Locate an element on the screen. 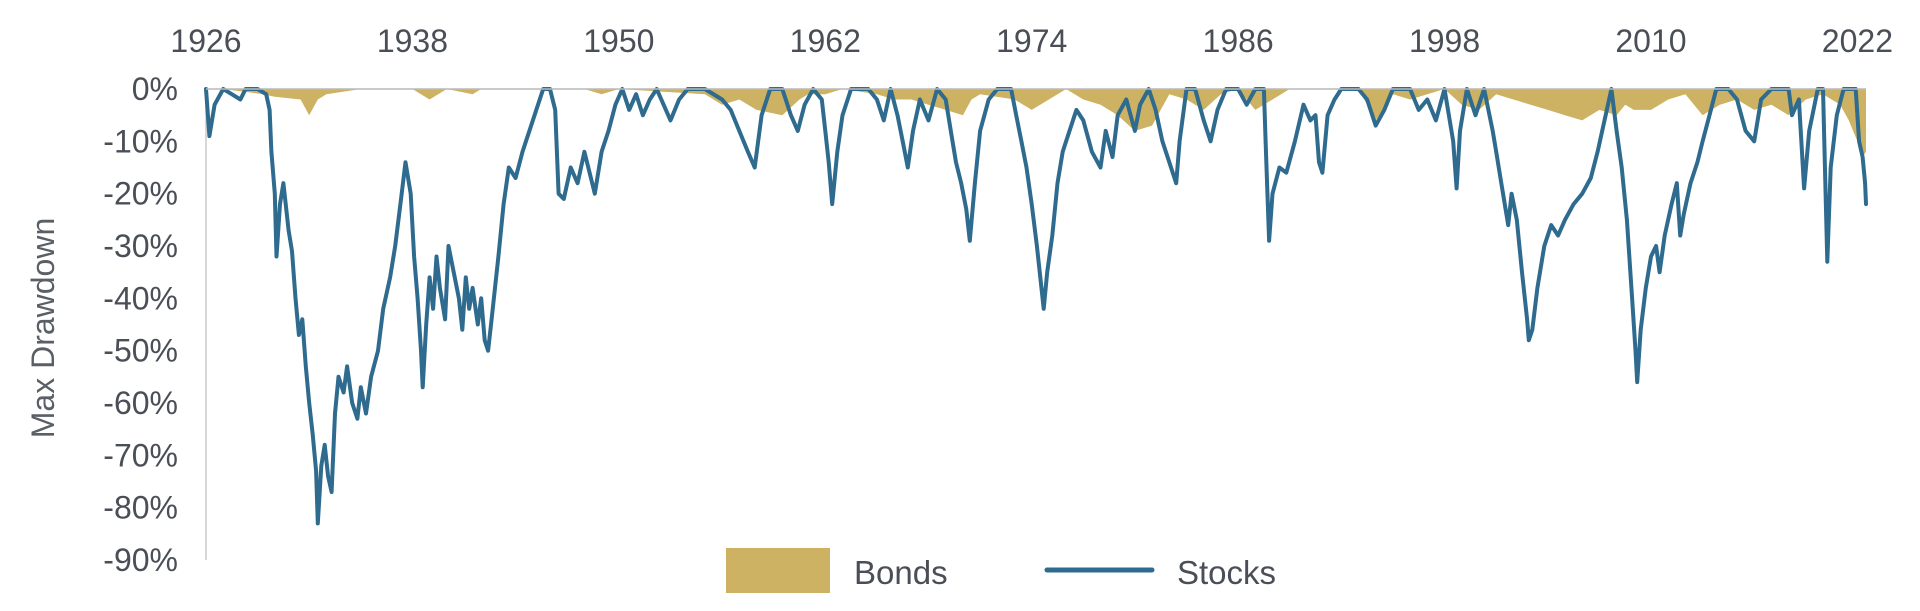  y-tick-label: -30% is located at coordinates (140, 246).